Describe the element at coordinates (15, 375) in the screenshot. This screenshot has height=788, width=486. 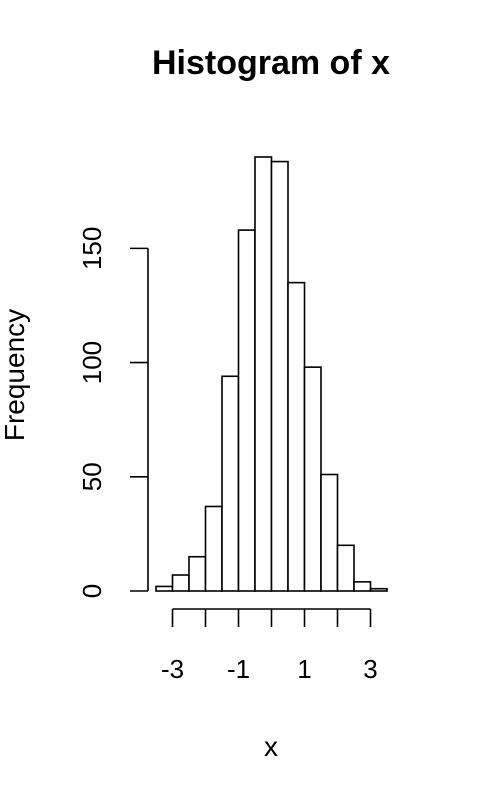
I see `y-axis-label: Frequency` at that location.